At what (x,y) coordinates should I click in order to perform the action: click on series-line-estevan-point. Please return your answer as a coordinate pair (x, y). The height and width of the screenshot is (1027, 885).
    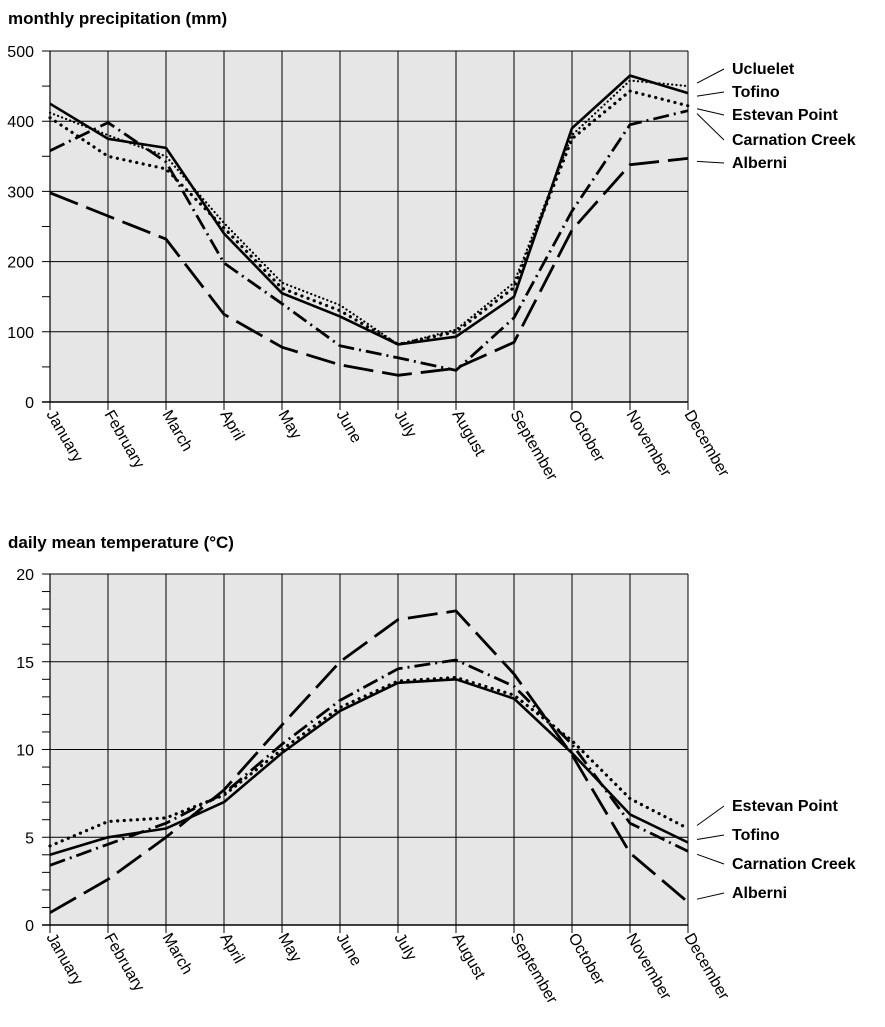
    Looking at the image, I should click on (369, 761).